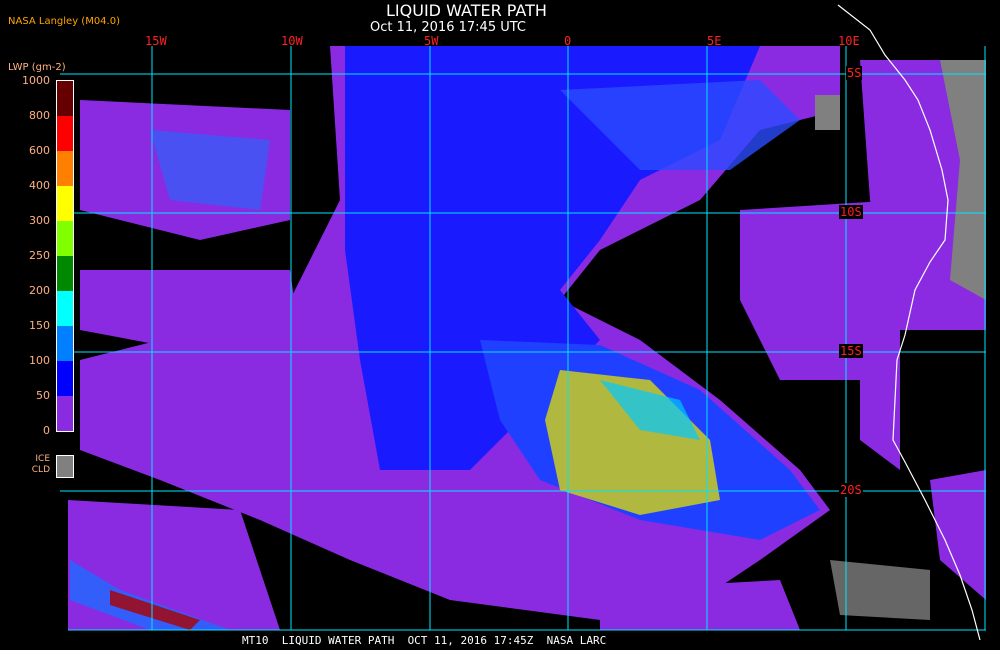  I want to click on credit-label: NASA Langley (M04.0), so click(64, 21).